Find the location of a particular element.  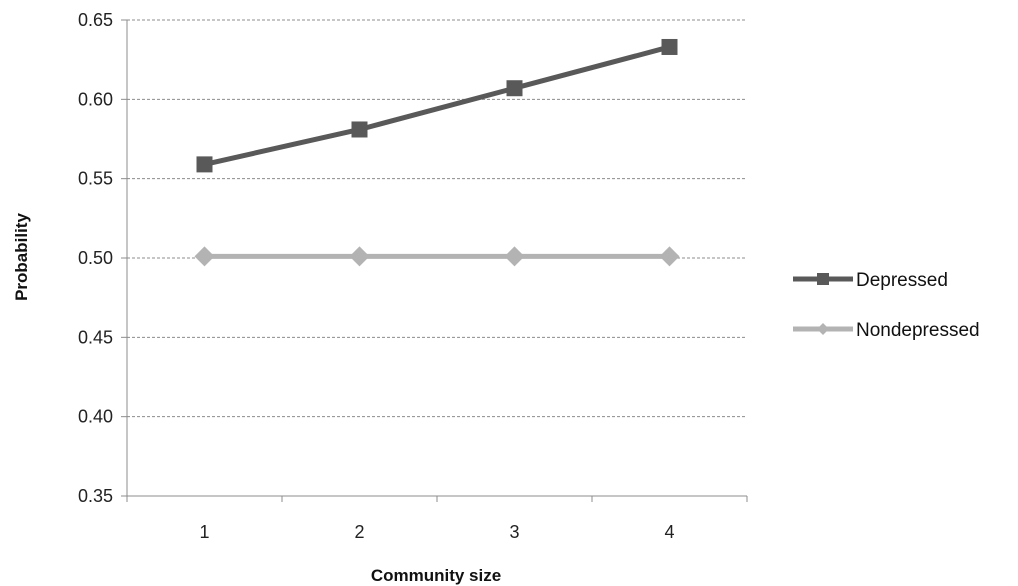

x-tick-label: 2 is located at coordinates (359, 532).